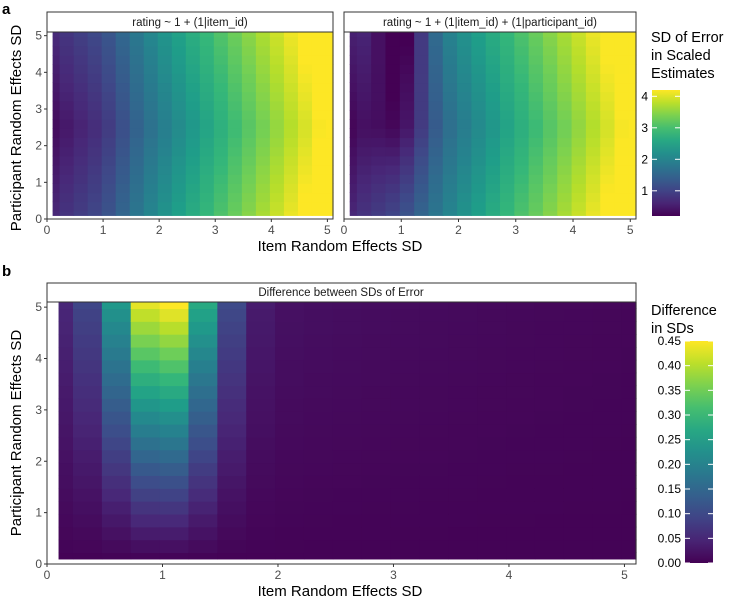 This screenshot has width=732, height=600. Describe the element at coordinates (487, 228) in the screenshot. I see `x-axis-ticks: 0 1 2 3 4 5` at that location.